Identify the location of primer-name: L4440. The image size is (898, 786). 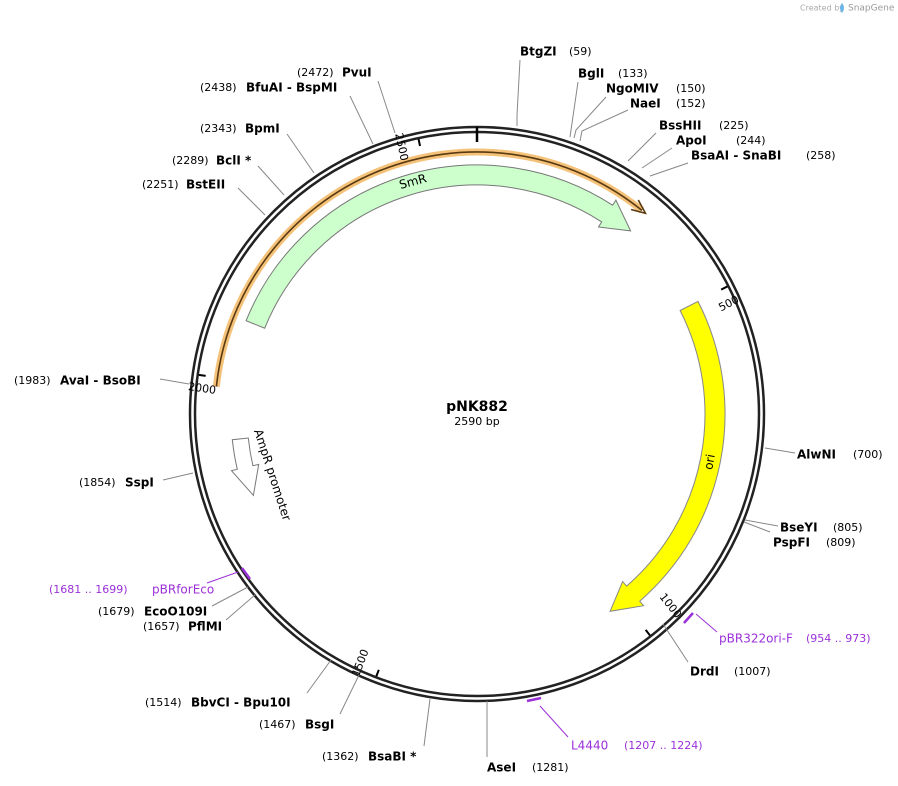
(589, 746).